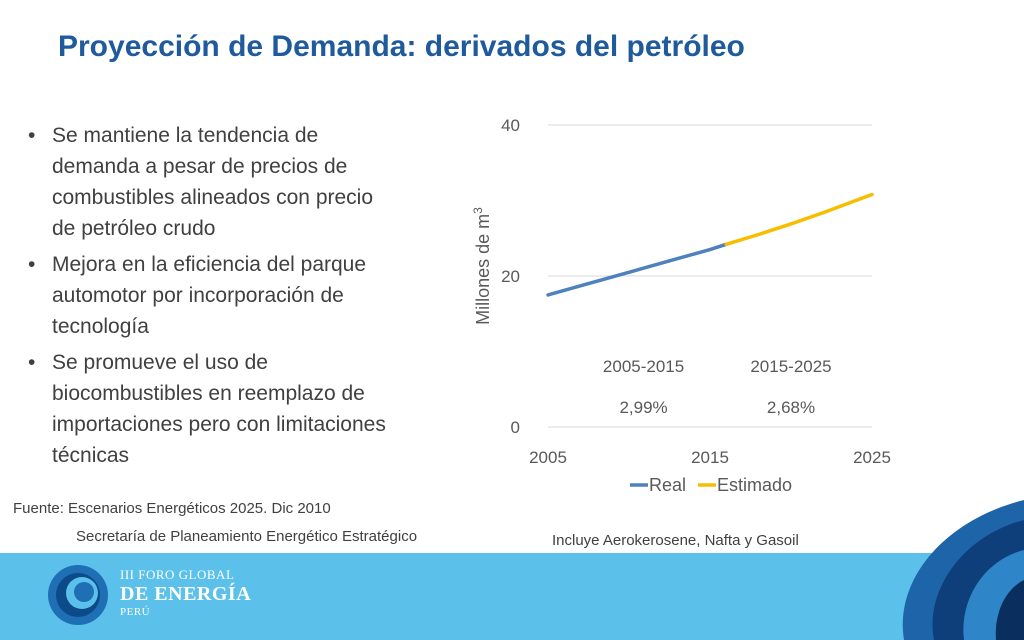 The width and height of the screenshot is (1024, 640). What do you see at coordinates (548, 457) in the screenshot?
I see `x-tick-label: 2005` at bounding box center [548, 457].